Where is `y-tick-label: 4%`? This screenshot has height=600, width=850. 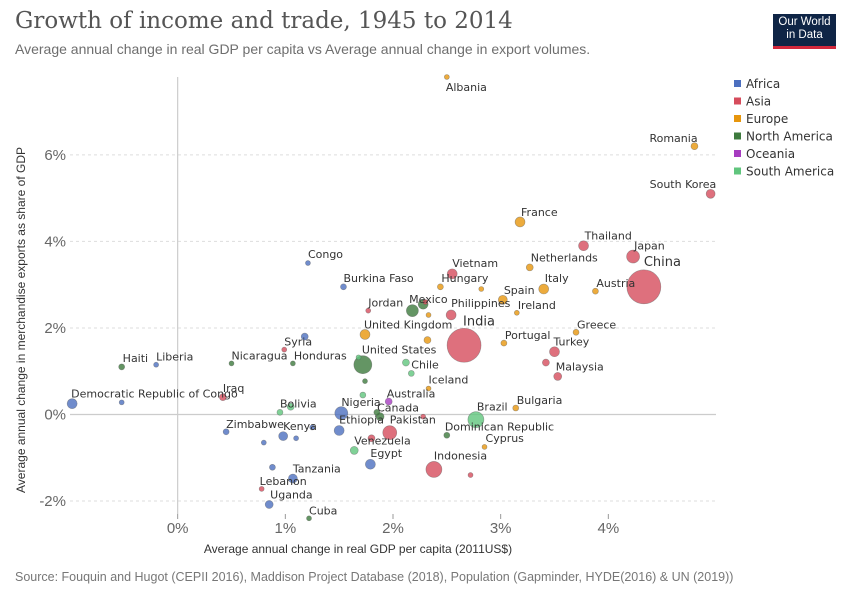 y-tick-label: 4% is located at coordinates (55, 241).